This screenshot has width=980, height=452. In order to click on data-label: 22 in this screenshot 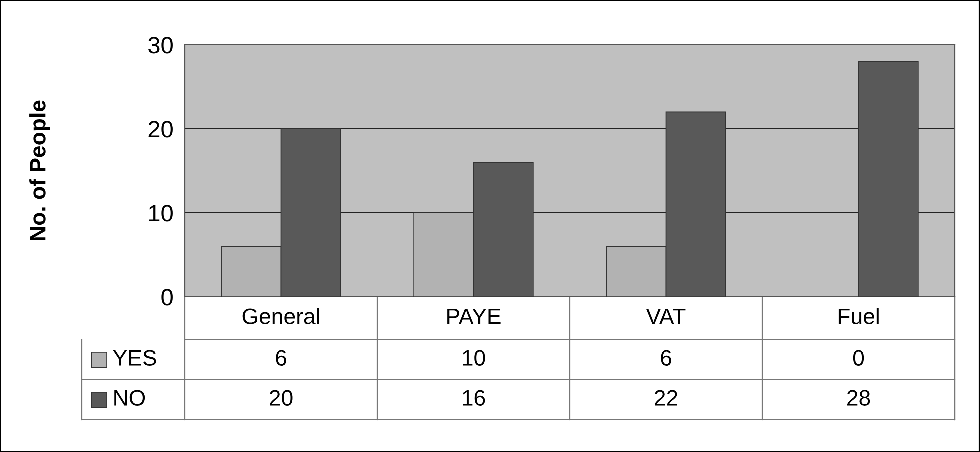, I will do `click(666, 398)`.